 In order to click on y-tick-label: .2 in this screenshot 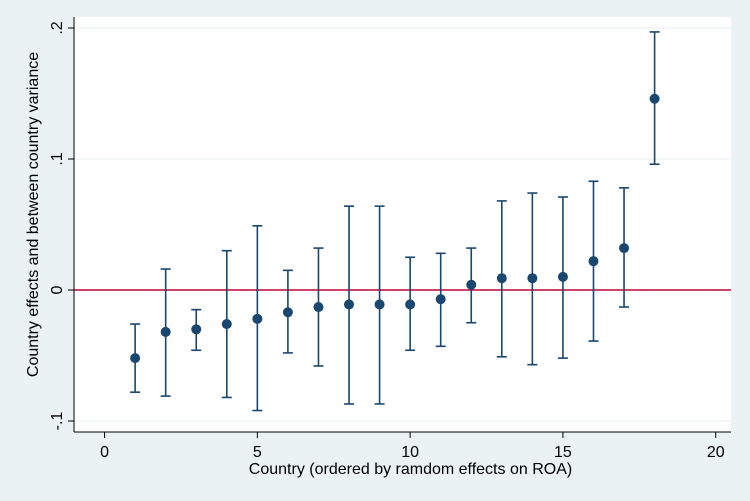, I will do `click(57, 27)`.